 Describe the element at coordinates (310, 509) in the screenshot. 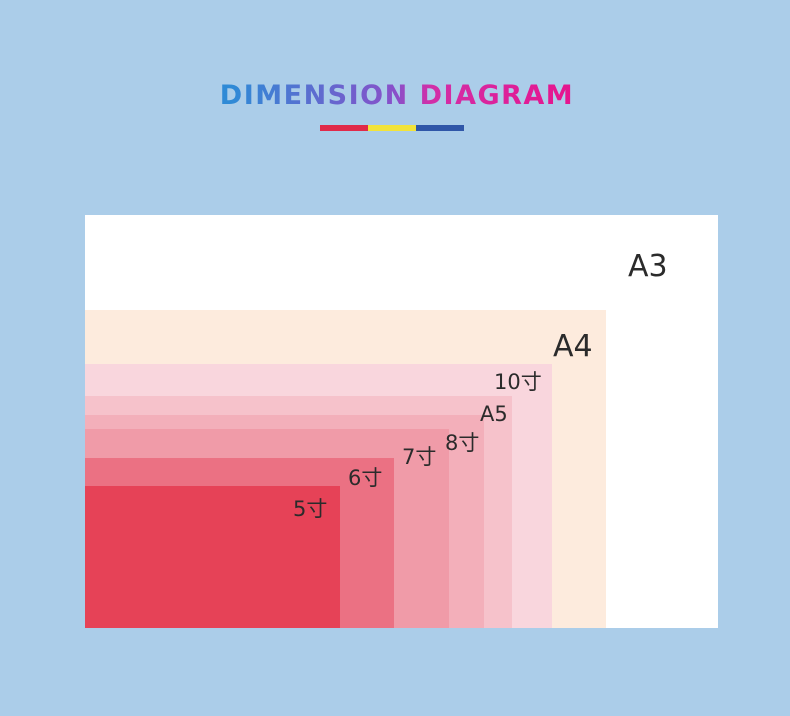

I see `label-5: 5寸` at that location.